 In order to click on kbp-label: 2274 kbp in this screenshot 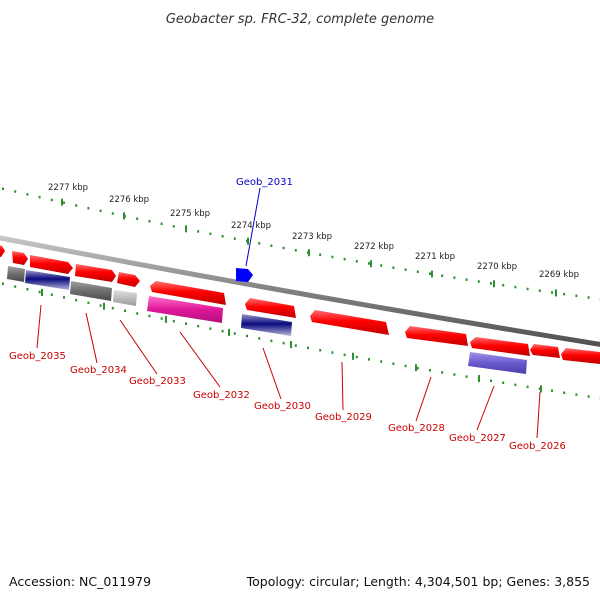, I will do `click(251, 226)`.